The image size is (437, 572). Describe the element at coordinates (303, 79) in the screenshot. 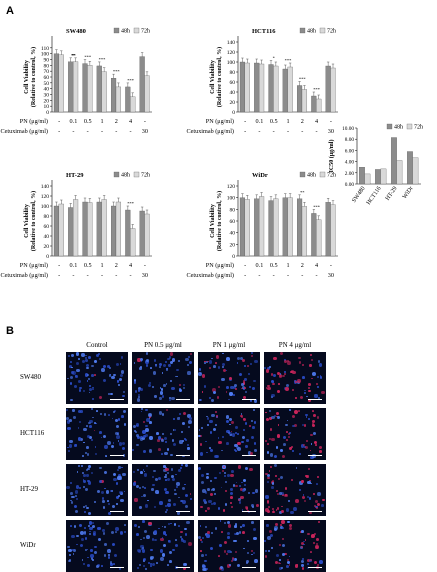

I see `significance-mark: ***` at that location.